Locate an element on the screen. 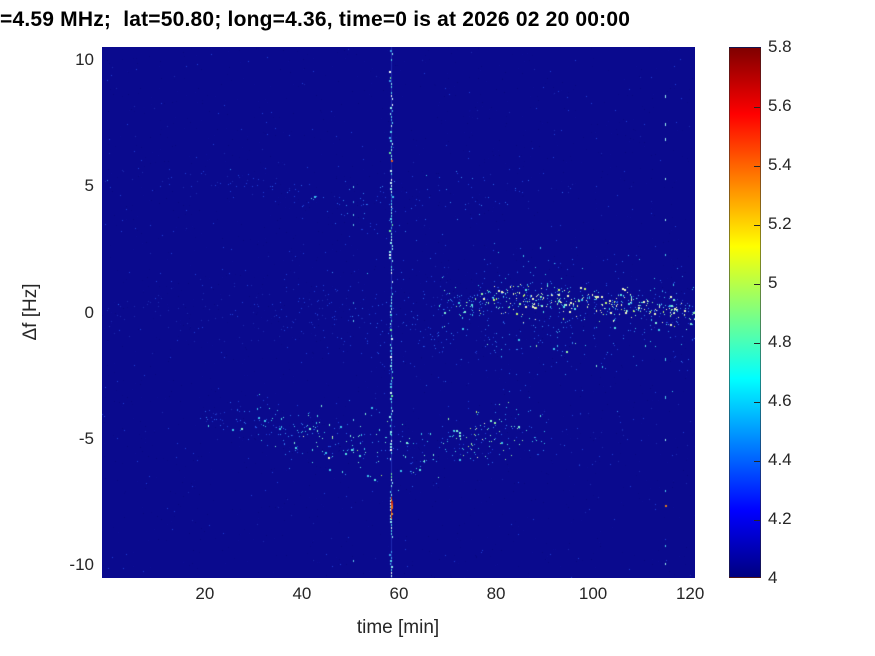 The height and width of the screenshot is (656, 875). colorbar-tick-label: 4.6 is located at coordinates (780, 400).